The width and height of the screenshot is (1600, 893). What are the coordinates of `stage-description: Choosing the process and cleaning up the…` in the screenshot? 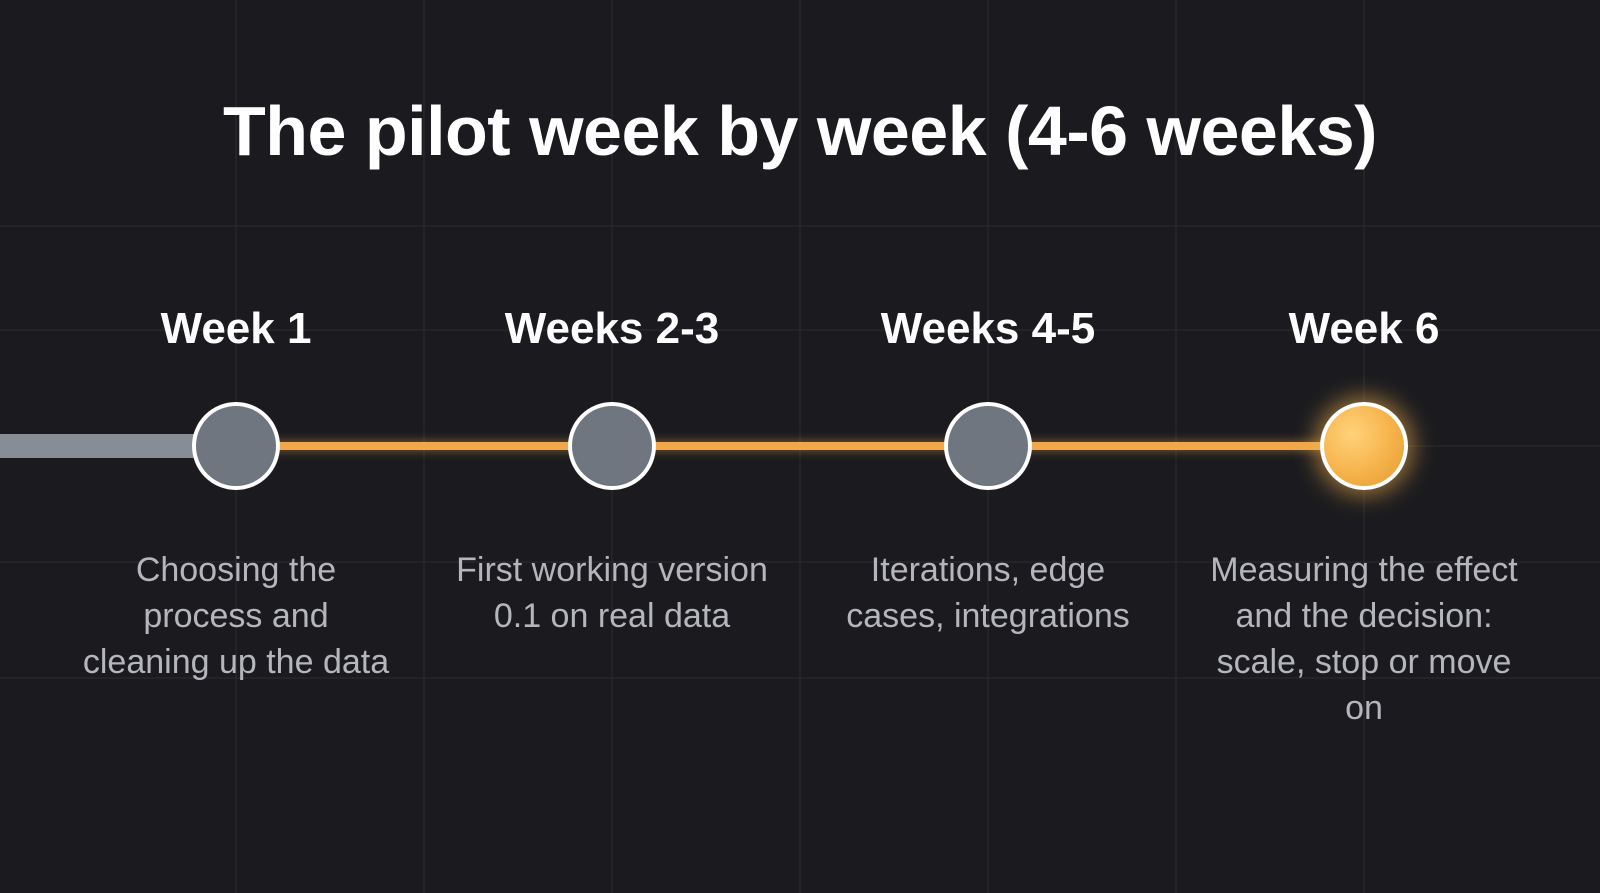 It's located at (236, 616).